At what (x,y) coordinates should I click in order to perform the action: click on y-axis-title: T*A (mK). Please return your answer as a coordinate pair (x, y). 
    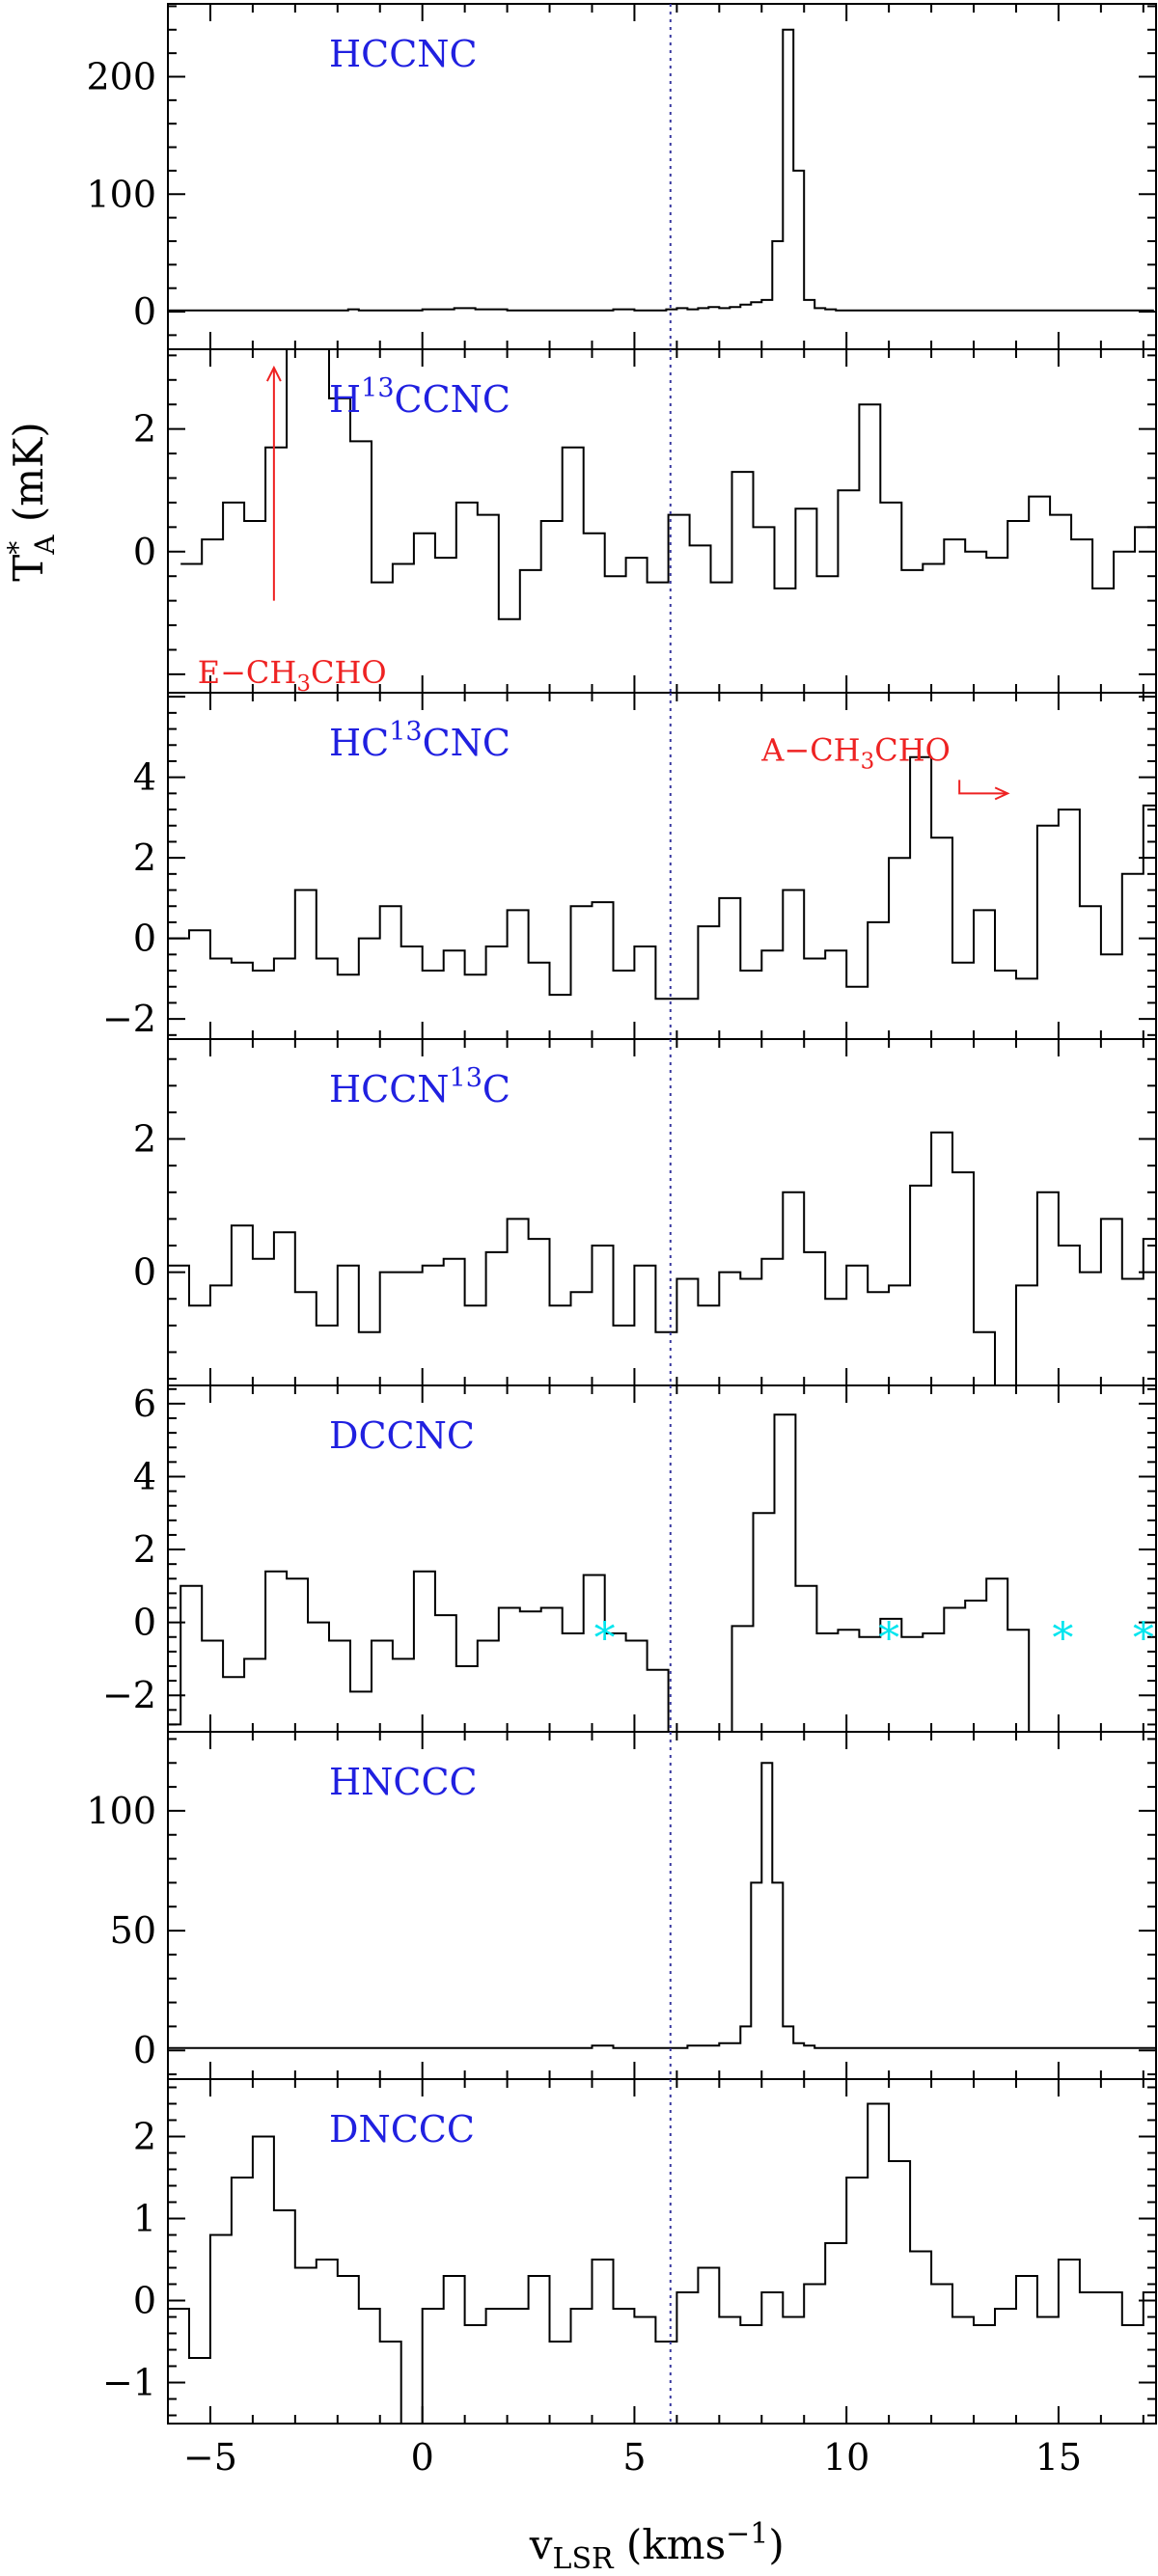
    Looking at the image, I should click on (31, 502).